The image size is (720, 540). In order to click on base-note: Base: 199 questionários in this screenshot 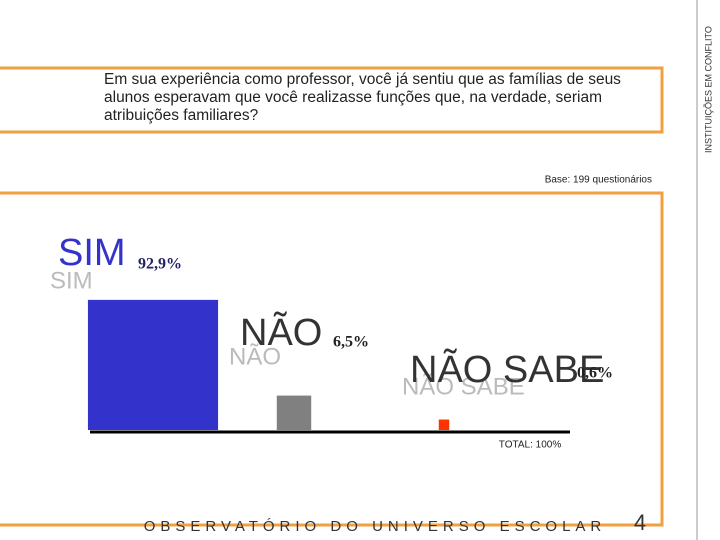, I will do `click(598, 180)`.